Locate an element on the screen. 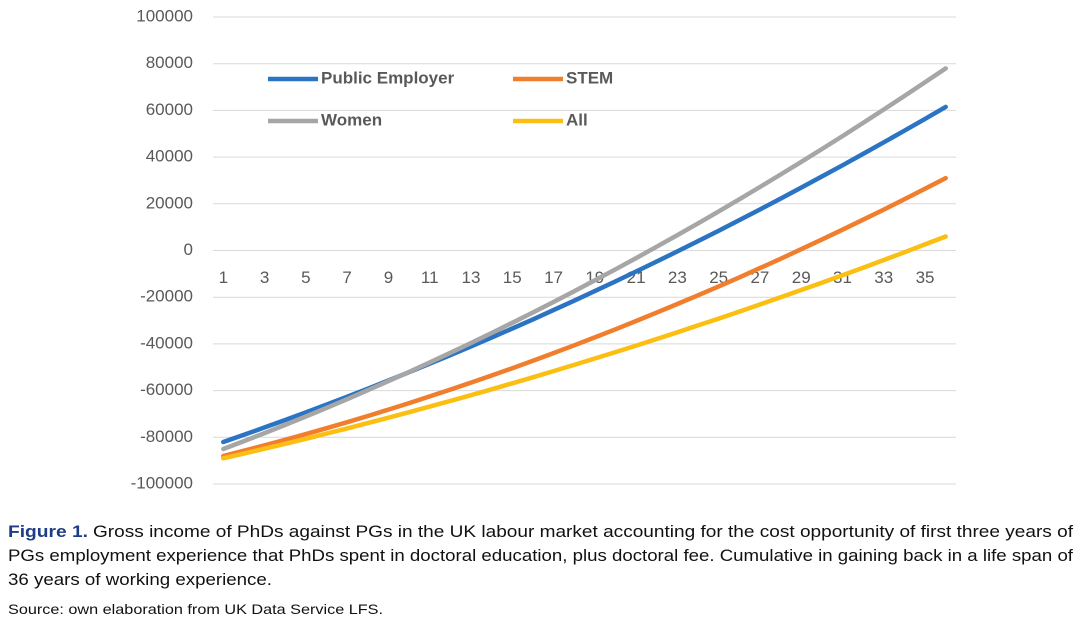 This screenshot has width=1080, height=624. x-tick-label: 5 is located at coordinates (305, 277).